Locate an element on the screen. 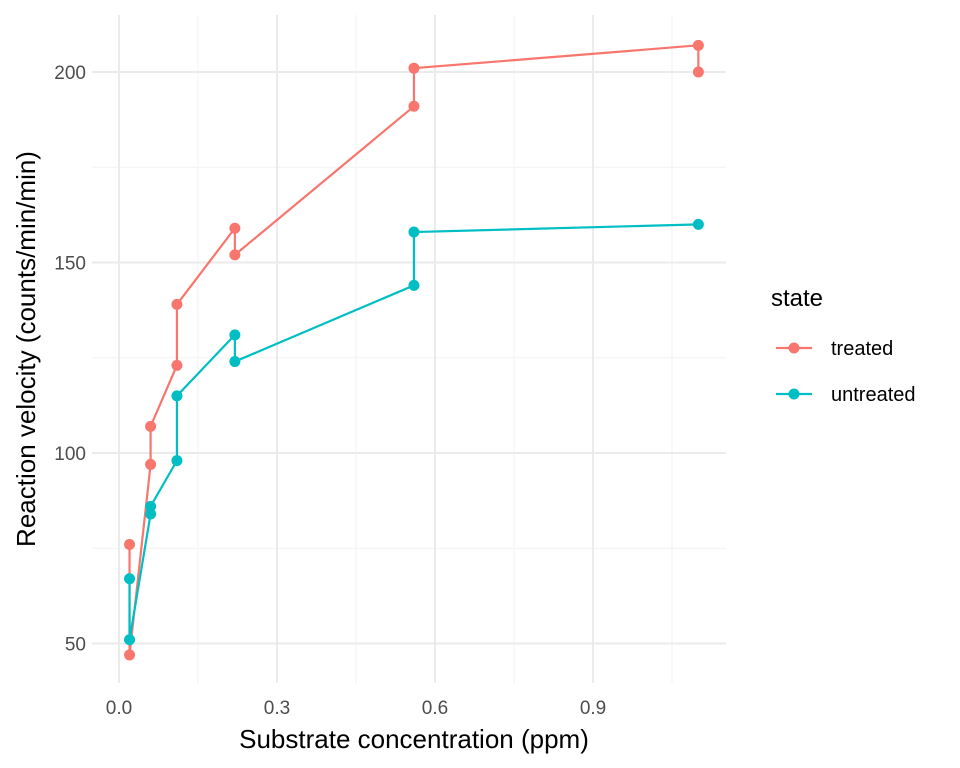  y-tick-label: 100 is located at coordinates (70, 454).